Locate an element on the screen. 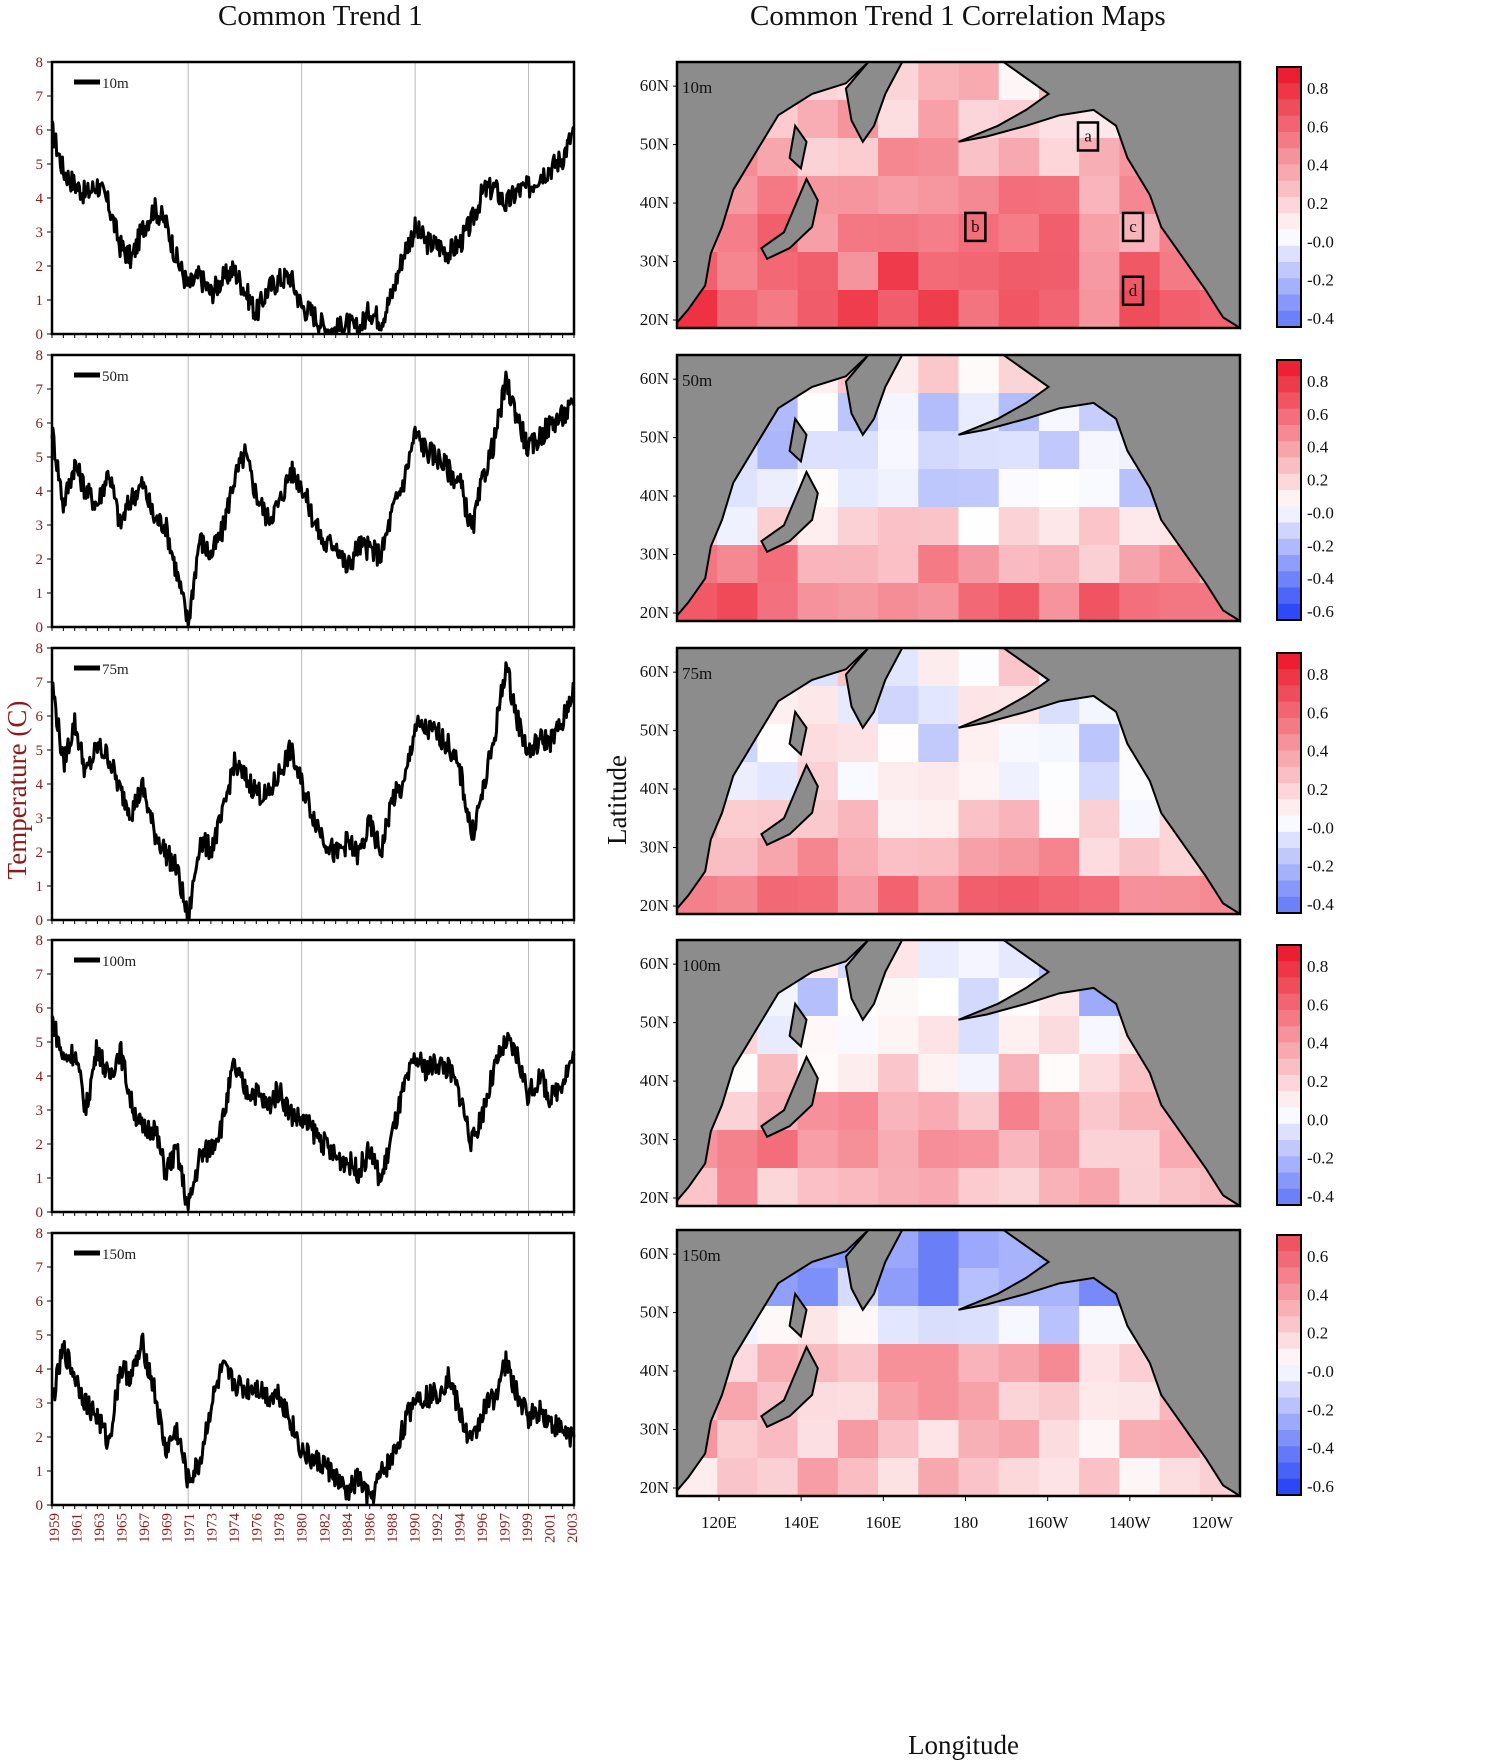  legend-label: 150m is located at coordinates (119, 1255).